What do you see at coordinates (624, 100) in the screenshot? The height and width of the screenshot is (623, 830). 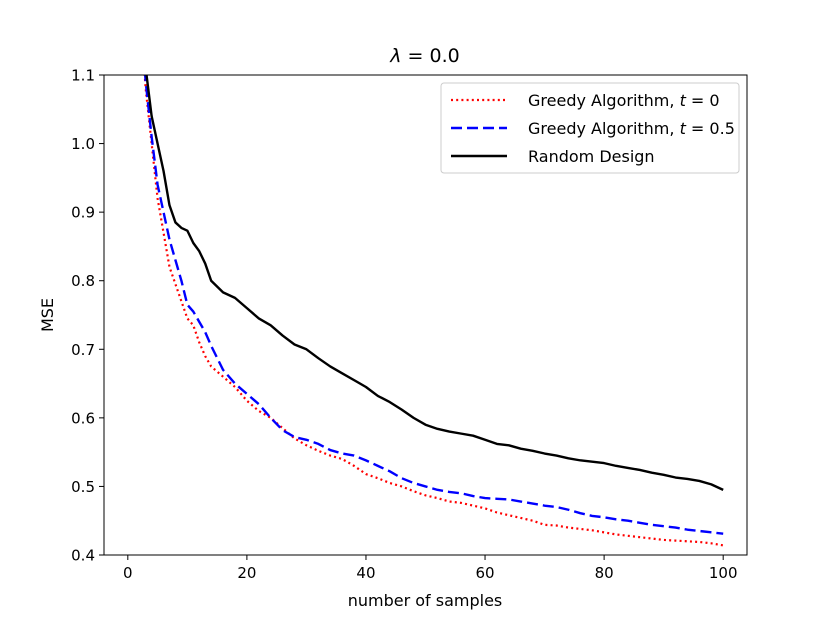 I see `legend-entry-greedy-t0: Greedy Algorithm, t = 0` at bounding box center [624, 100].